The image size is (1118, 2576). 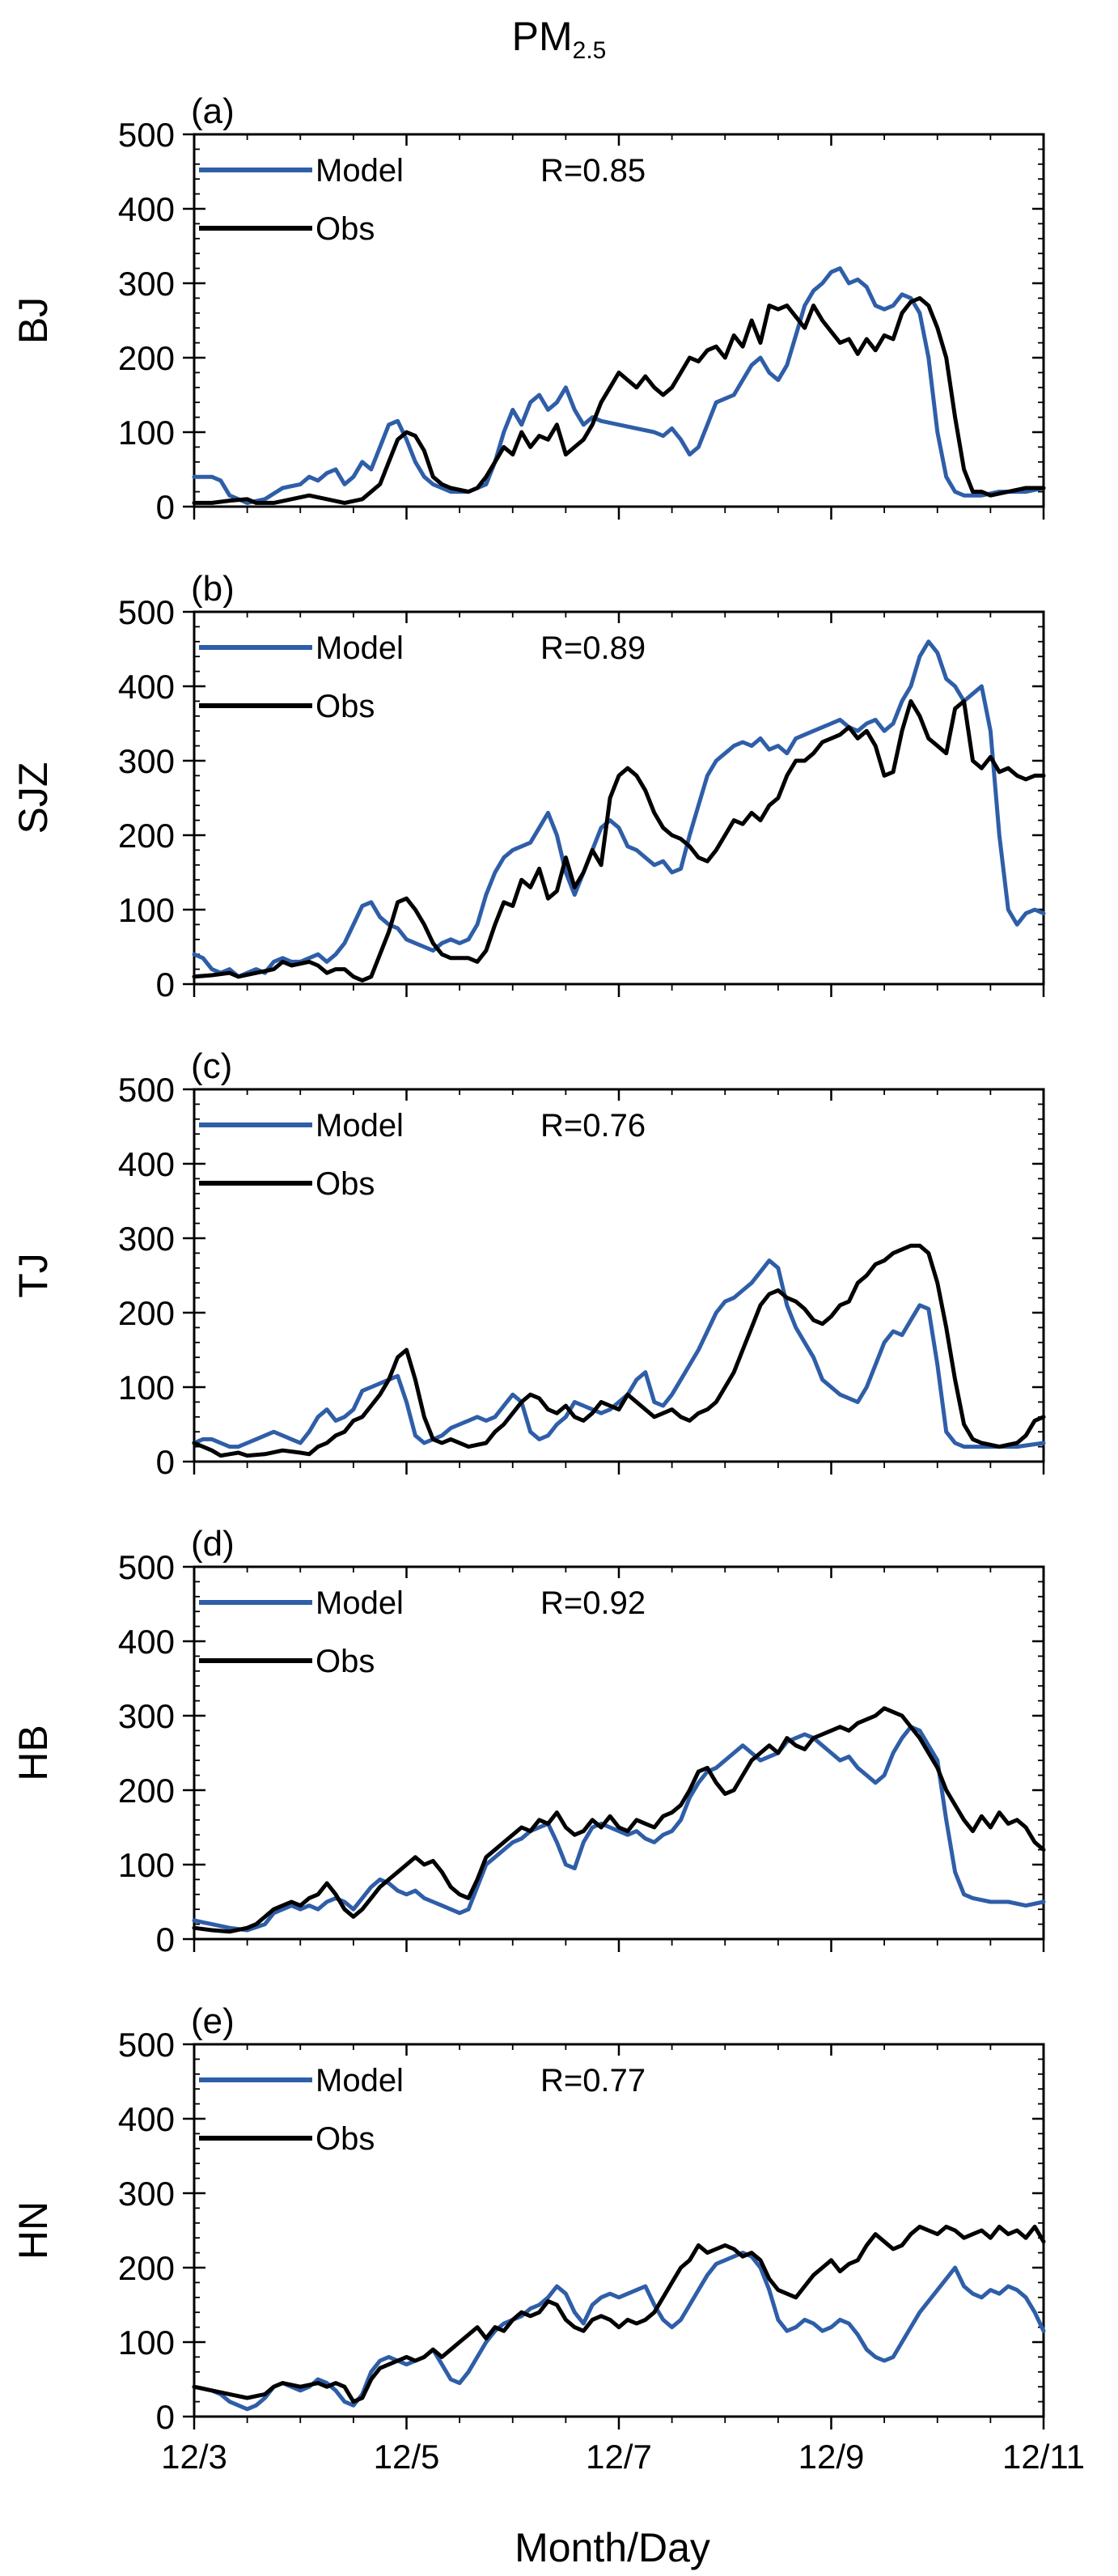 What do you see at coordinates (212, 1066) in the screenshot?
I see `panel-label: (c)` at bounding box center [212, 1066].